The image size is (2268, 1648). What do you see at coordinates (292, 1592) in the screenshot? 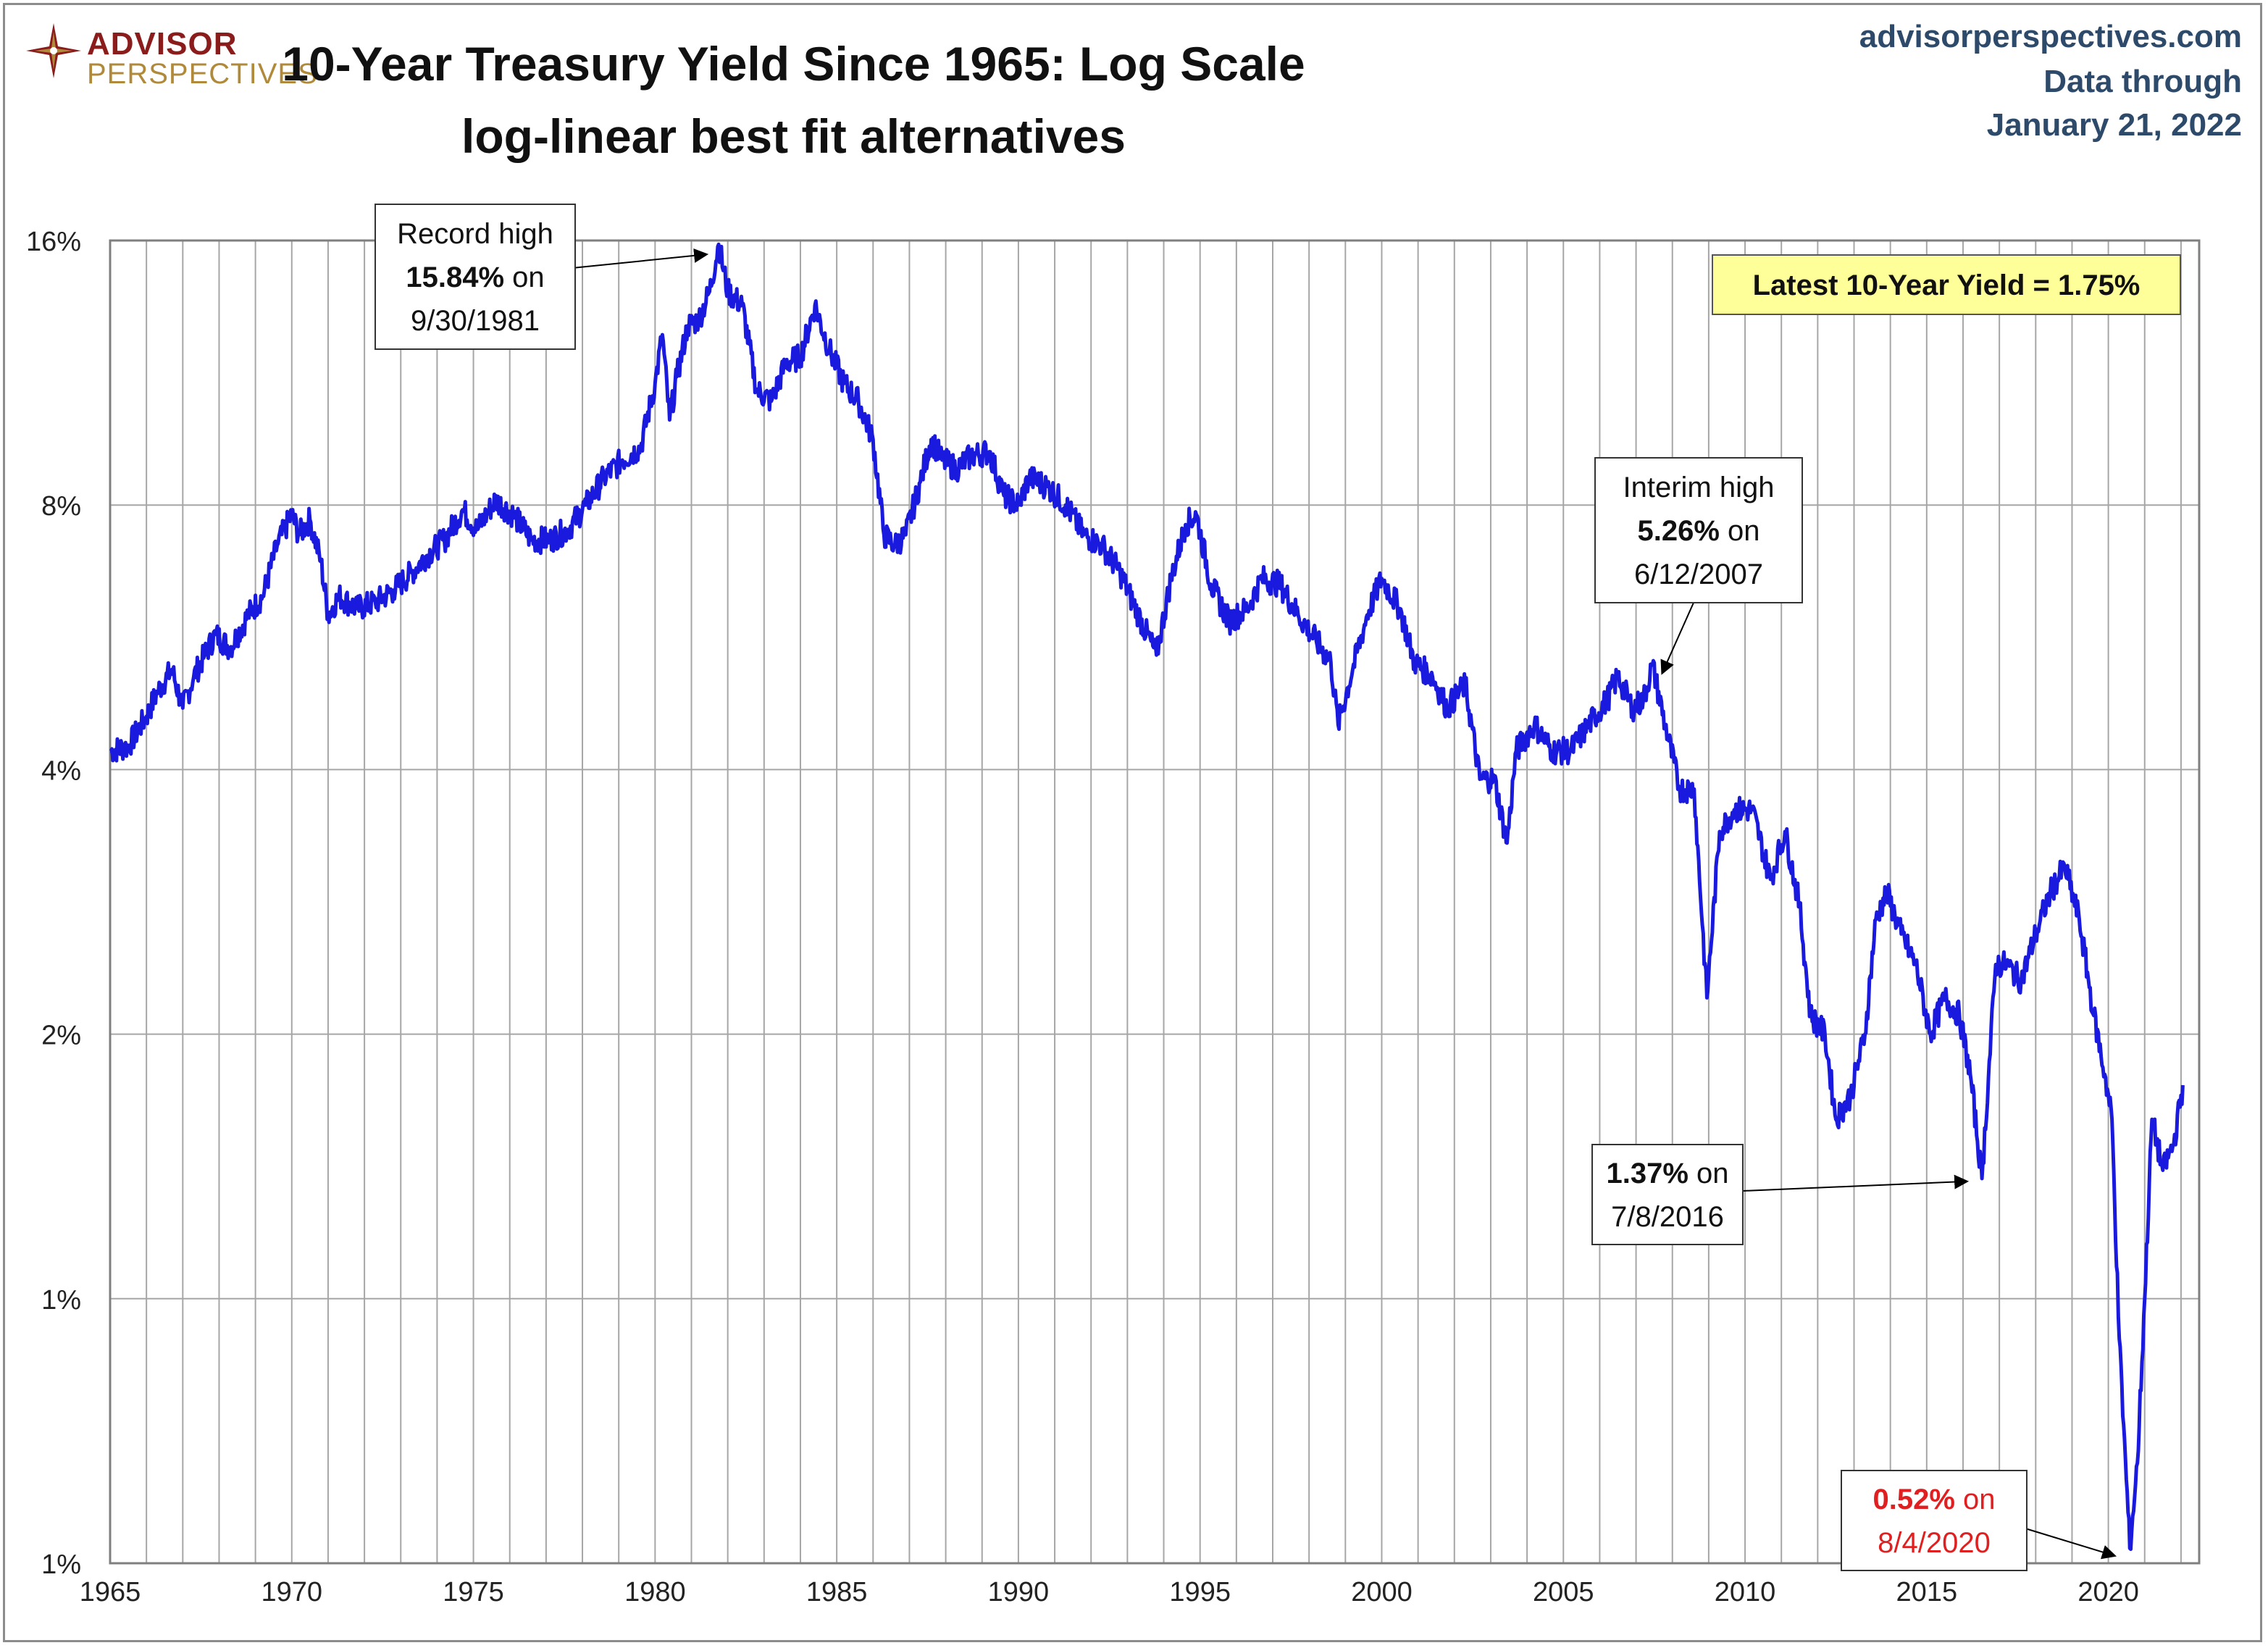
I see `x-tick-label: 1970` at bounding box center [292, 1592].